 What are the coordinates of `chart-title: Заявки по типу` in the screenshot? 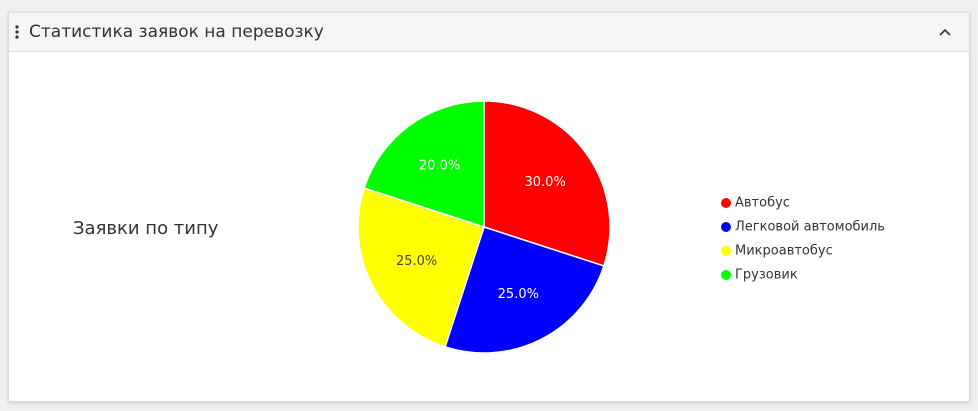 It's located at (146, 228).